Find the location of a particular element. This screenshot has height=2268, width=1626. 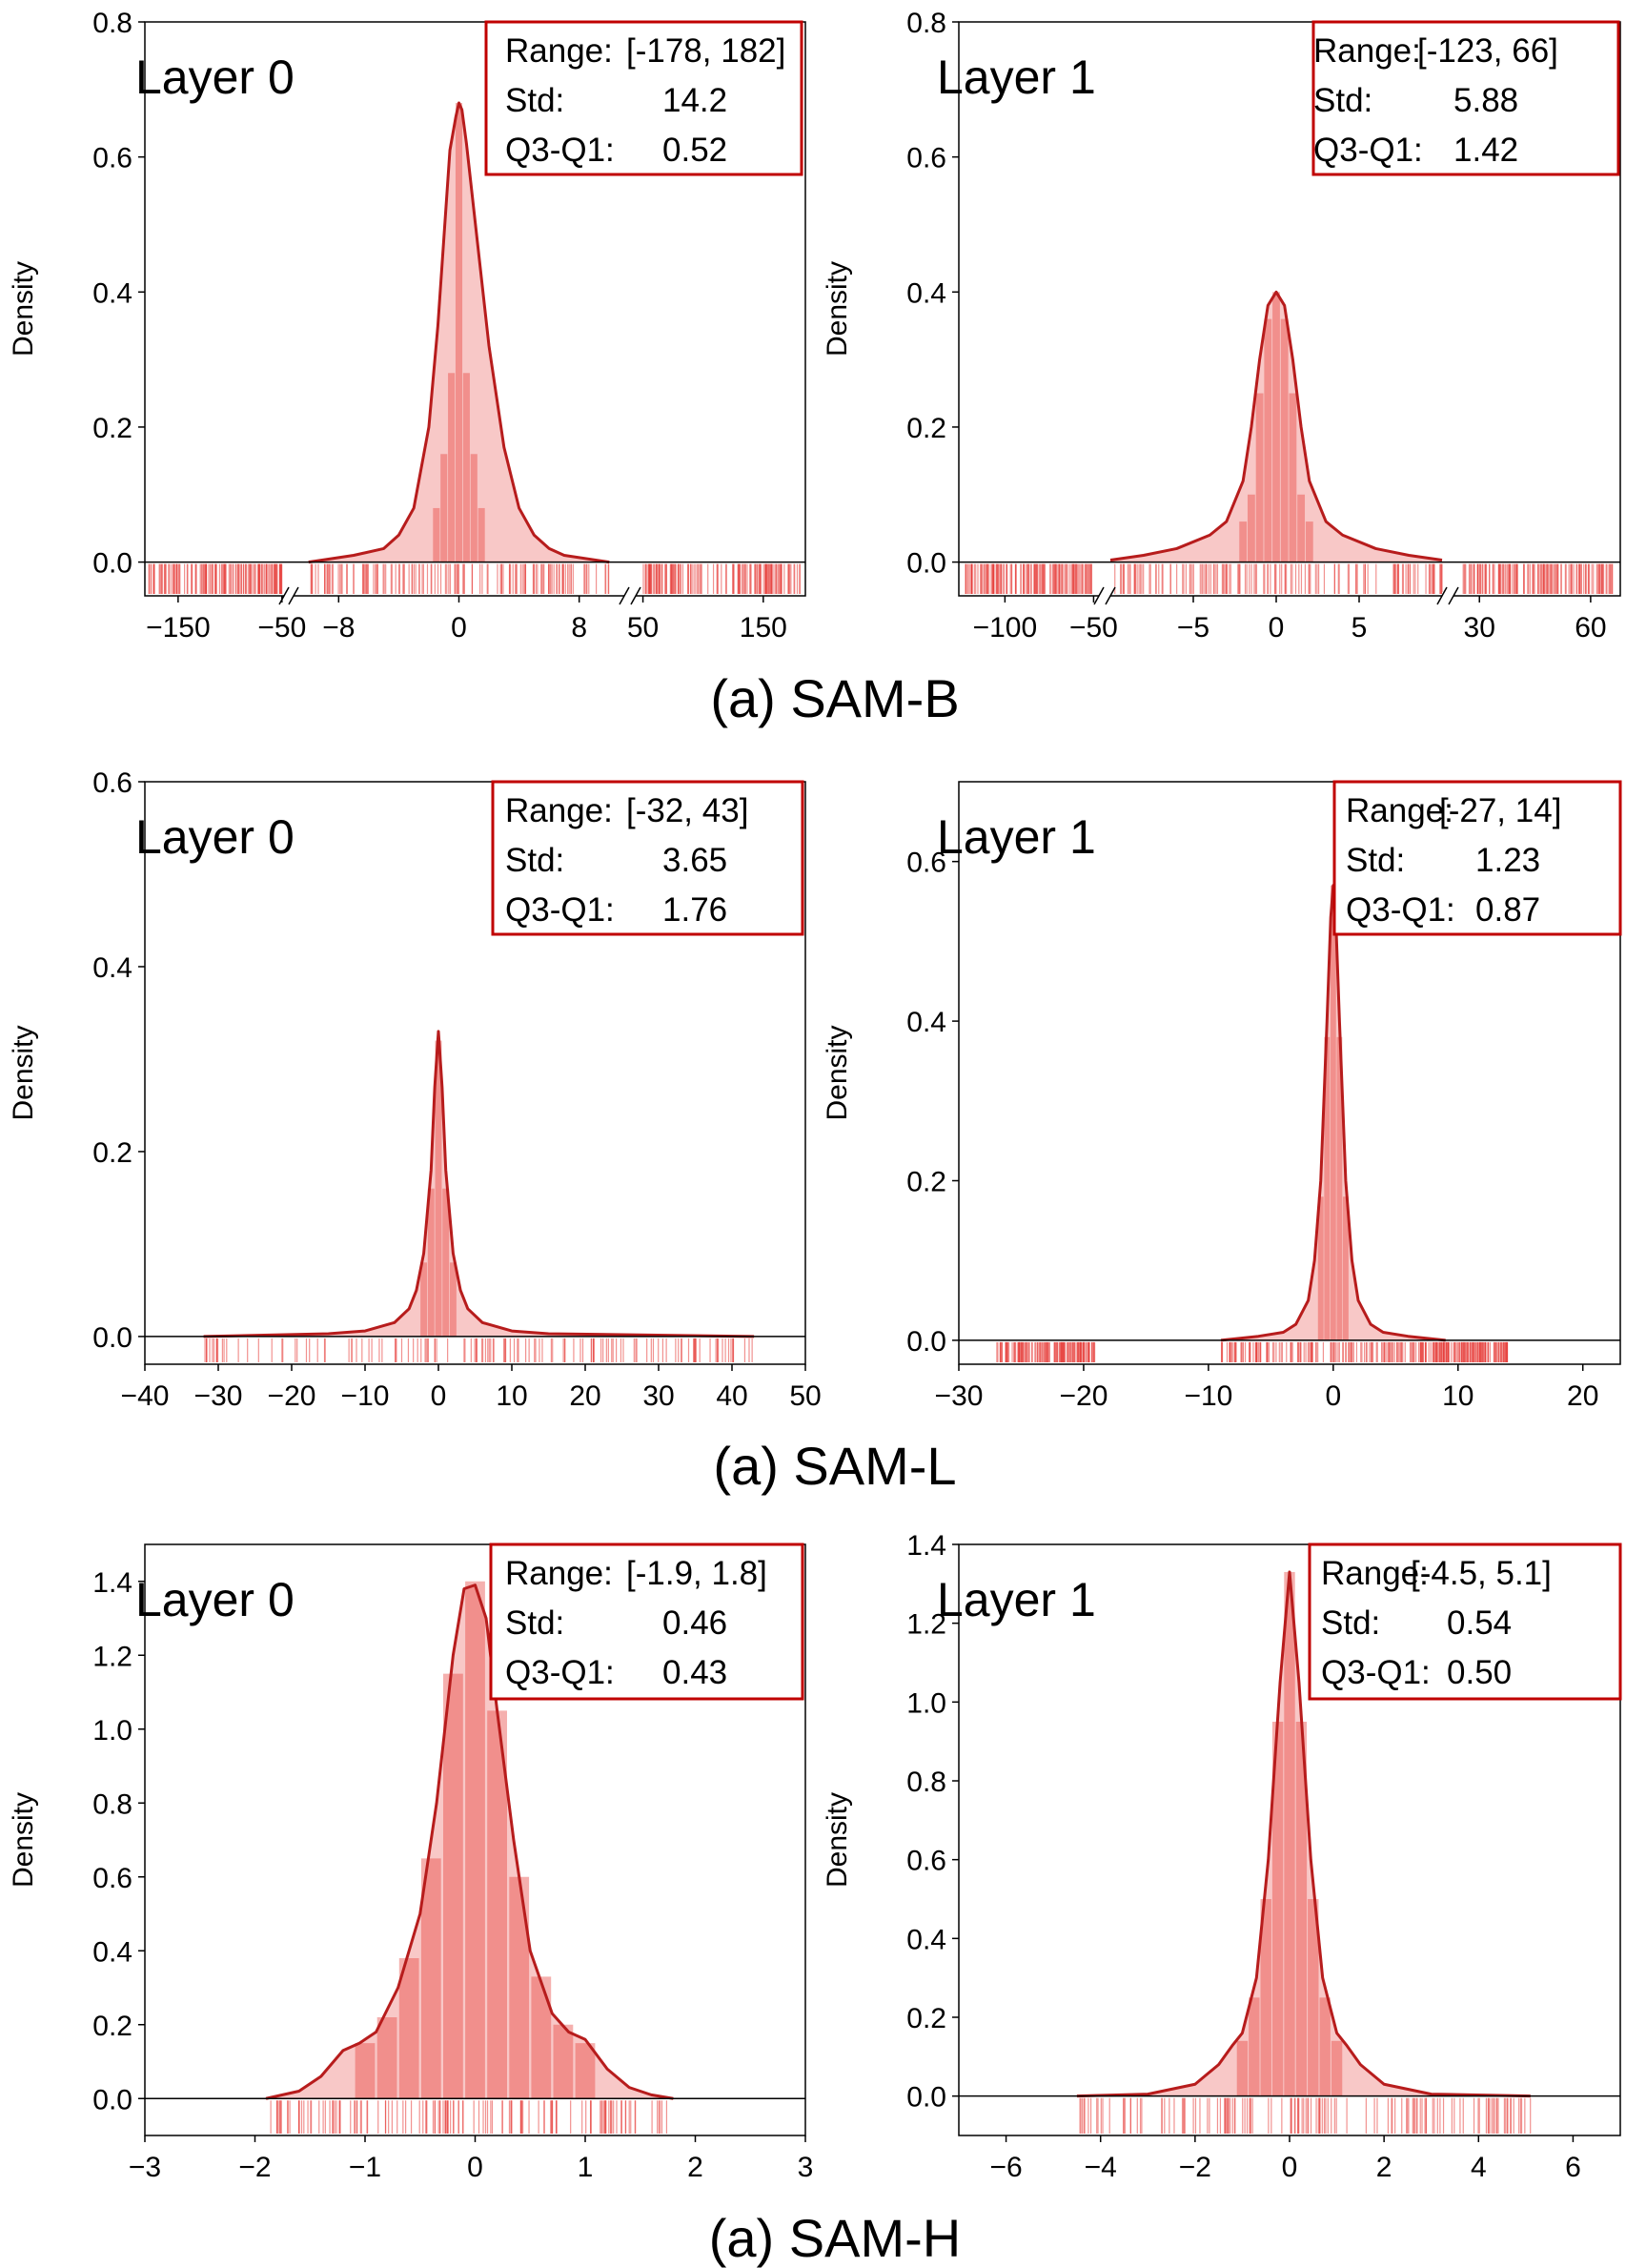

stat-value: [-27, 14] is located at coordinates (1500, 810).